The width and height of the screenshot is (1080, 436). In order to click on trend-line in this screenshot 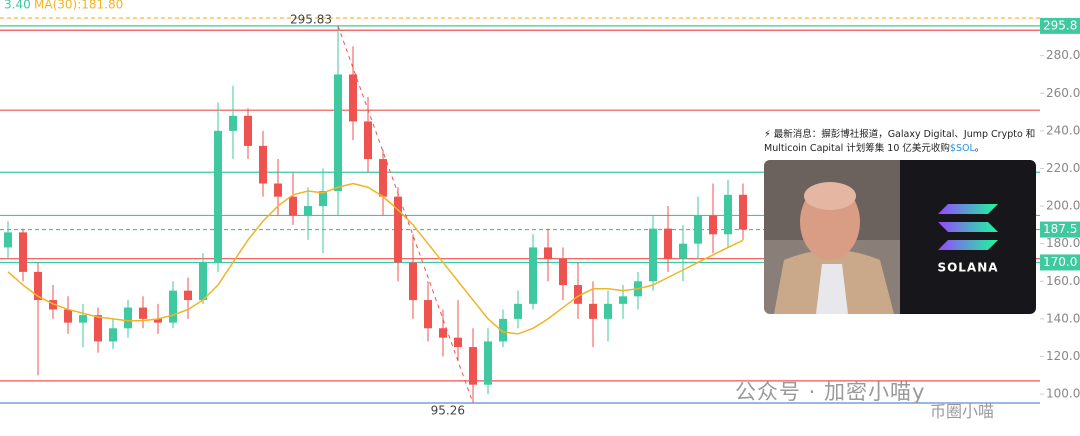, I will do `click(405, 214)`.